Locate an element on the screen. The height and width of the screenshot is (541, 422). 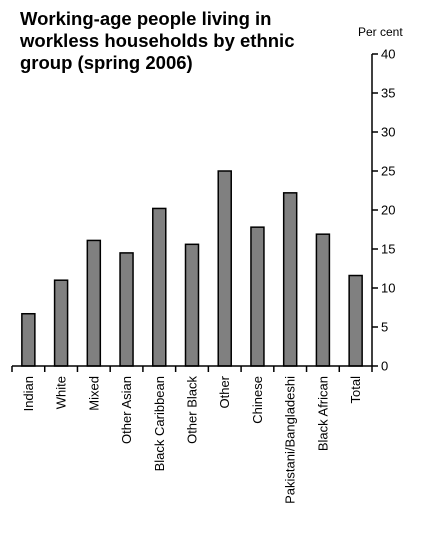
y-tick-label: 15 is located at coordinates (388, 249).